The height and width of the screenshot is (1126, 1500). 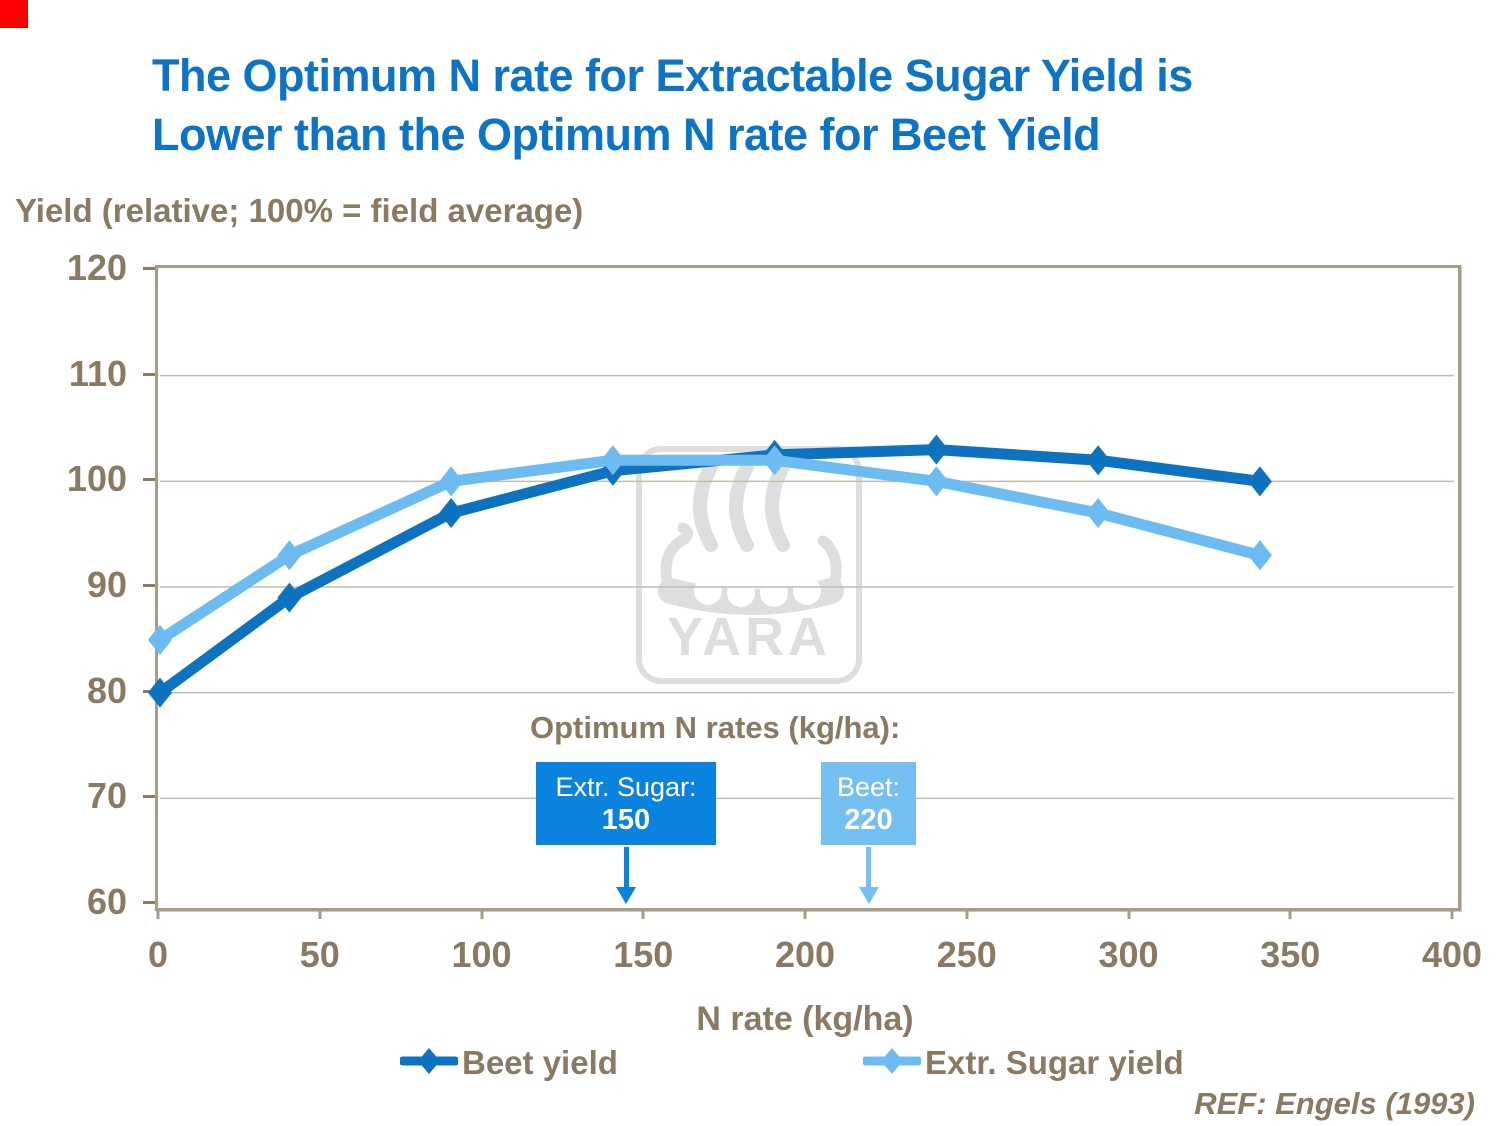 What do you see at coordinates (626, 786) in the screenshot?
I see `extr-sugar-annotation-label: Extr. Sugar:` at bounding box center [626, 786].